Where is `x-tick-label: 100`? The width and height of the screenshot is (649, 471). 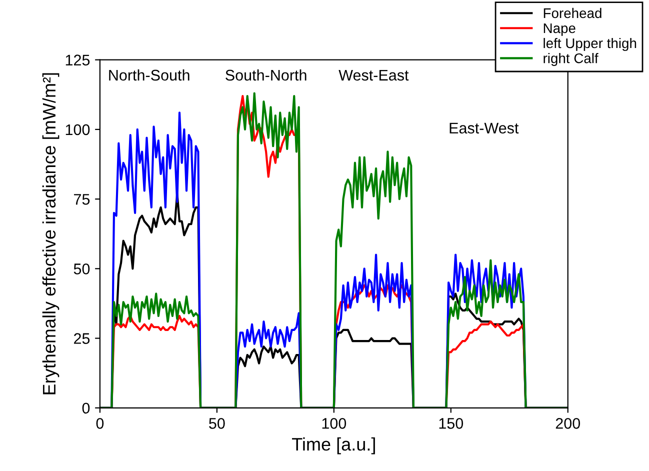
x-tick-label: 100 is located at coordinates (334, 423).